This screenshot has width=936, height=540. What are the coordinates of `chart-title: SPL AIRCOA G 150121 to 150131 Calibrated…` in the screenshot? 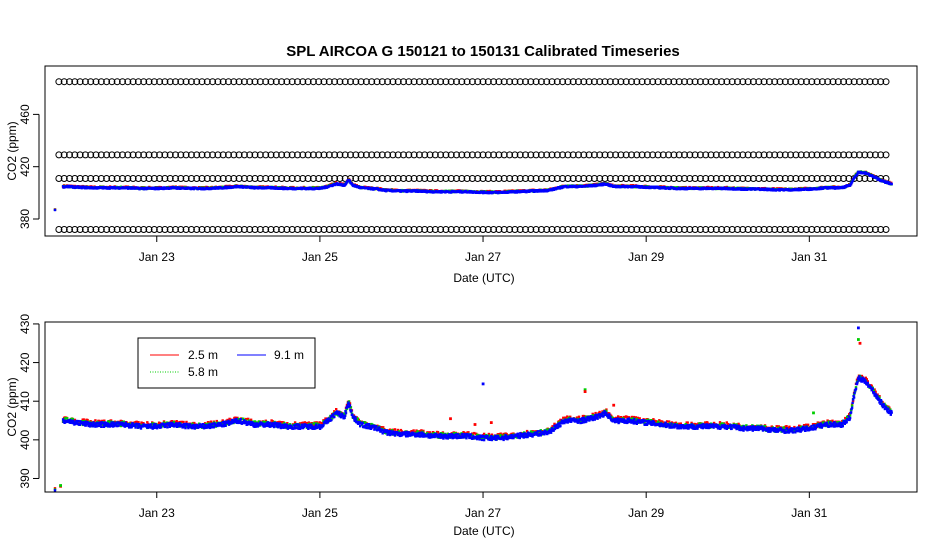 It's located at (483, 51).